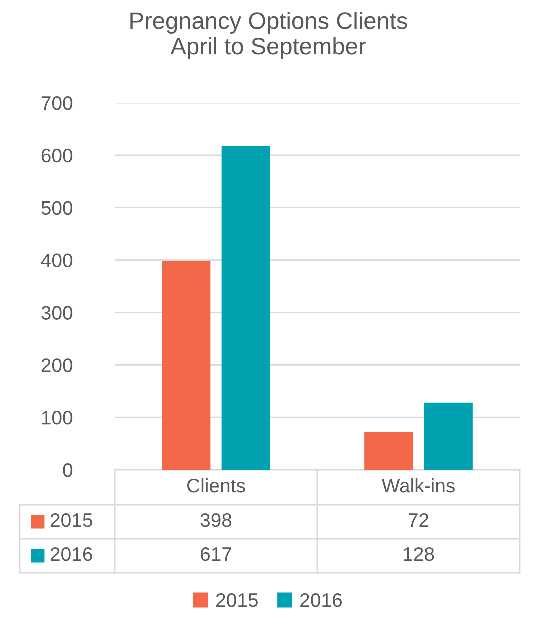 This screenshot has height=630, width=537. Describe the element at coordinates (419, 554) in the screenshot. I see `data-label: 128` at that location.